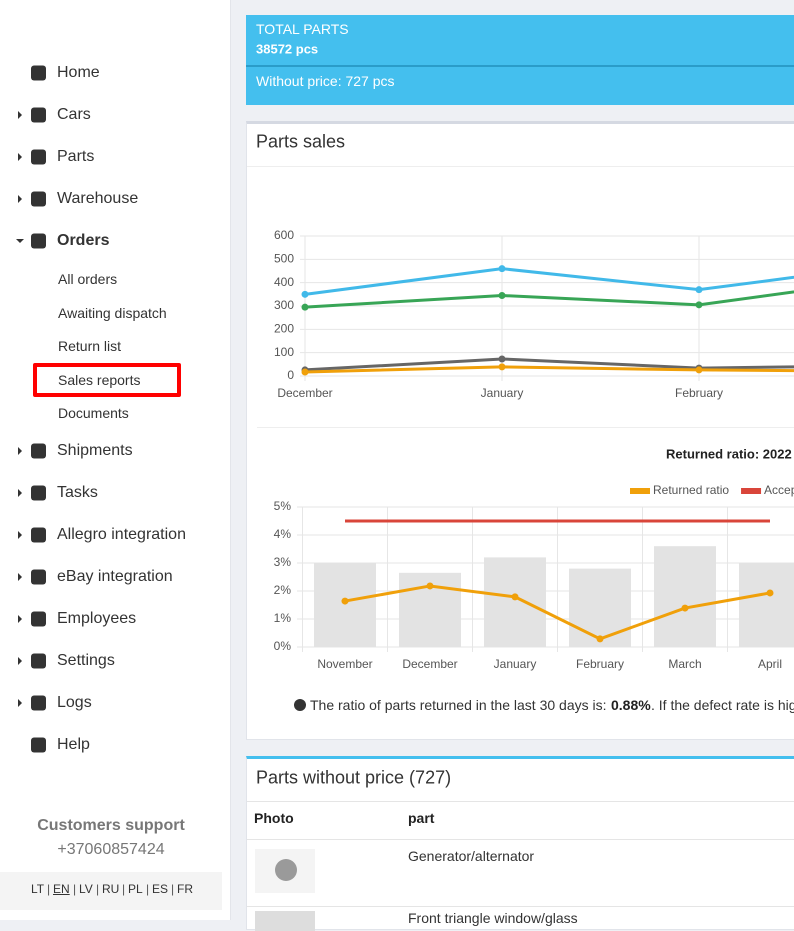 The width and height of the screenshot is (794, 931). What do you see at coordinates (354, 777) in the screenshot?
I see `table-title: Parts without price (727)` at bounding box center [354, 777].